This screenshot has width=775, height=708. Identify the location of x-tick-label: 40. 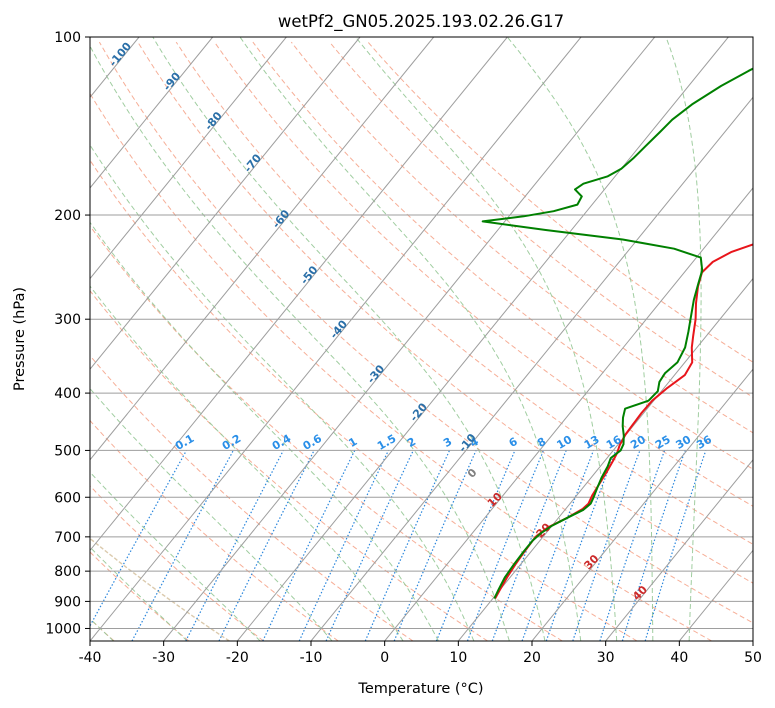
(679, 658).